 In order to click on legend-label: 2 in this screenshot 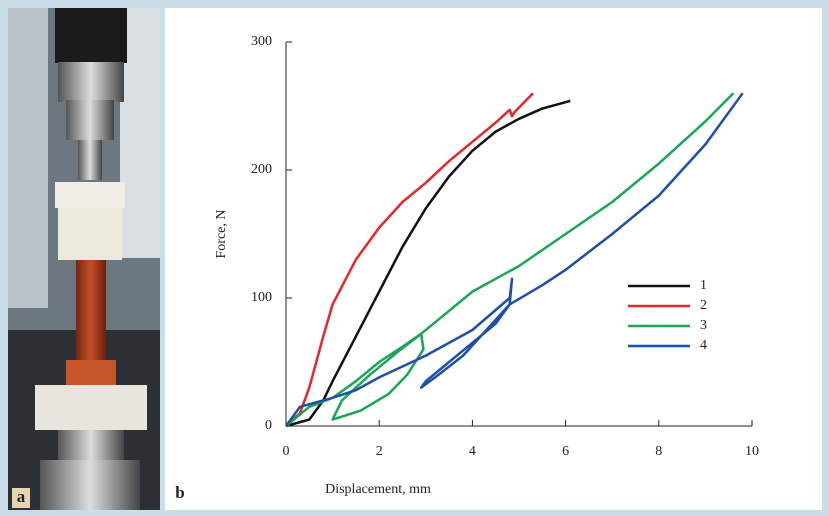, I will do `click(703, 305)`.